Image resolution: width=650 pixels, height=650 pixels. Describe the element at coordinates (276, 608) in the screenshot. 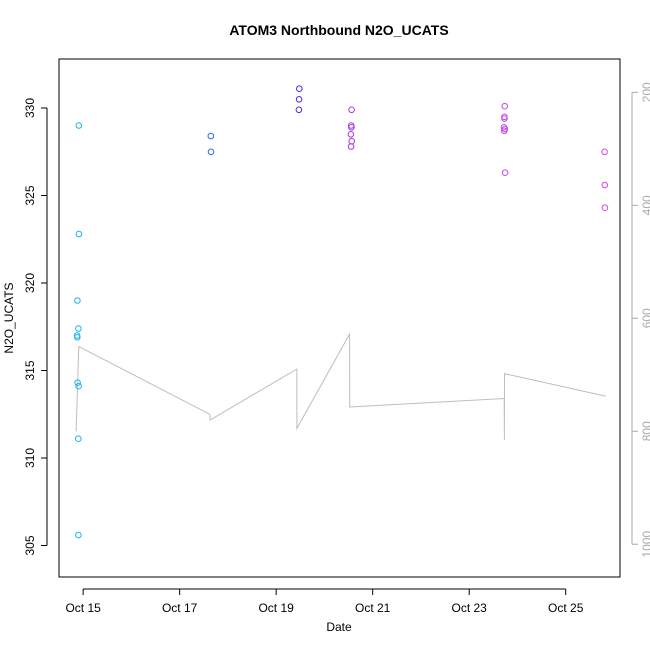

I see `x-tick-label: Oct 19` at that location.